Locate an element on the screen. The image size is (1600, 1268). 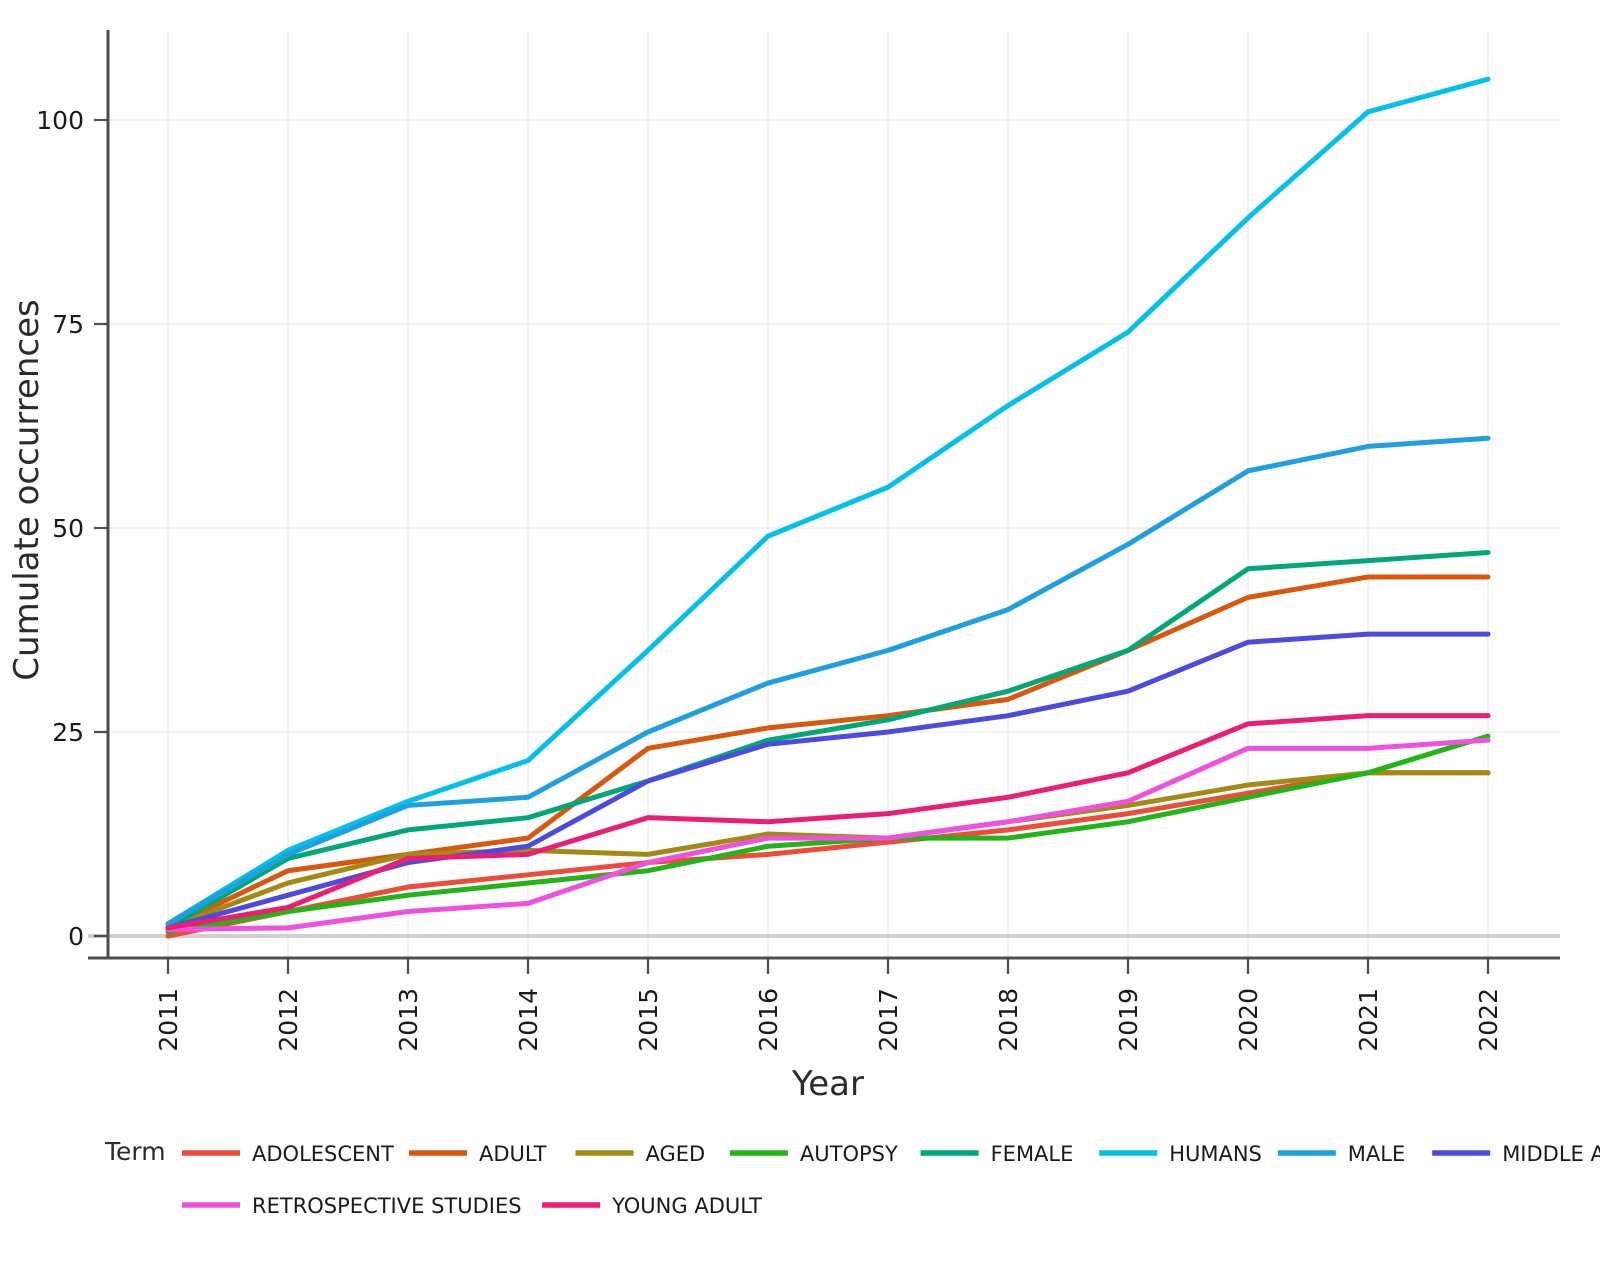
legend-item-label: RETROSPECTIVE STUDIES is located at coordinates (387, 1206).